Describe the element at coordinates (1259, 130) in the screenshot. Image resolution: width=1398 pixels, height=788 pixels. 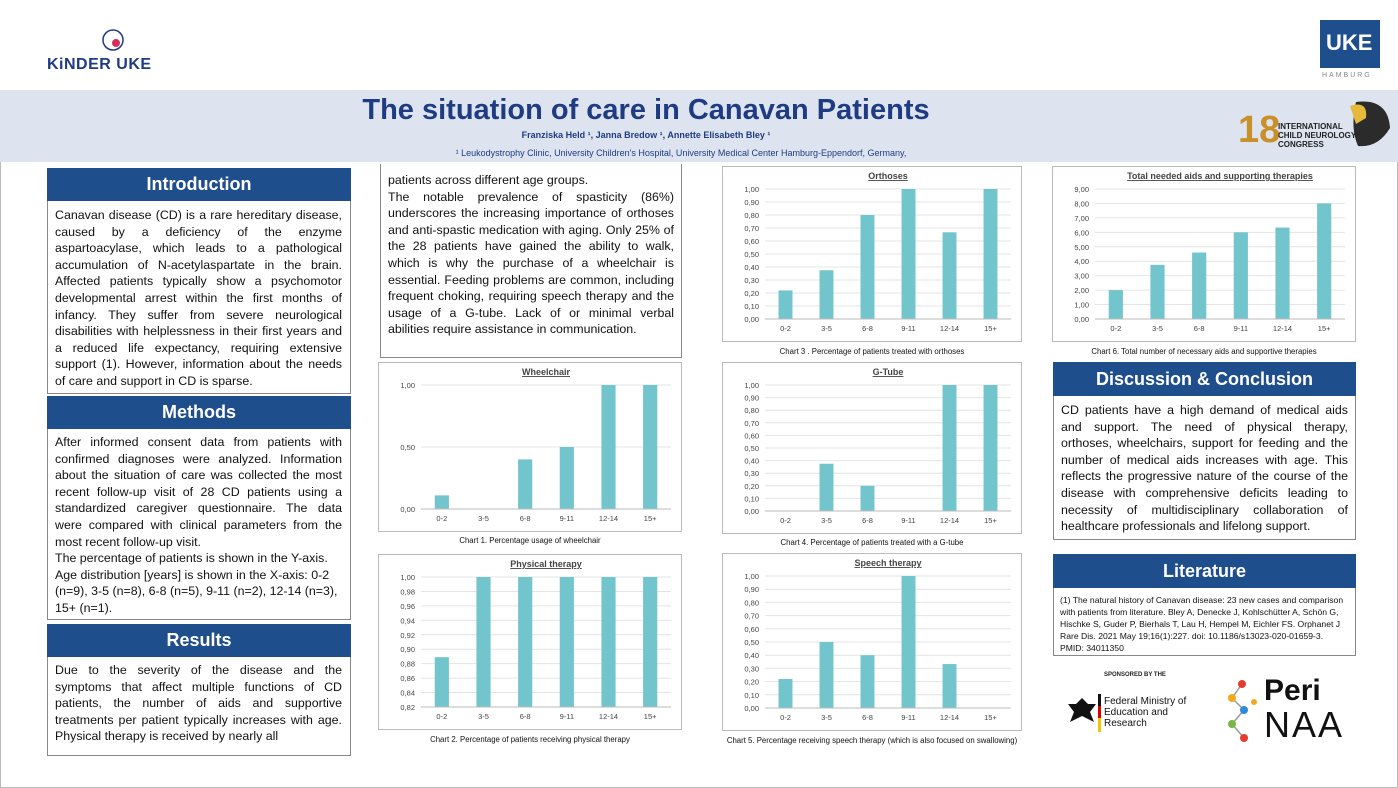
I see `svg-text: 18` at that location.